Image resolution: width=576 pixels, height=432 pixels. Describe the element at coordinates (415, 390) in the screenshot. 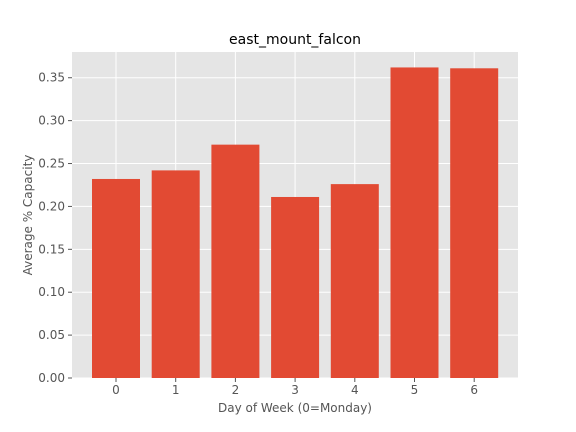

I see `x-tick-label: 5` at that location.